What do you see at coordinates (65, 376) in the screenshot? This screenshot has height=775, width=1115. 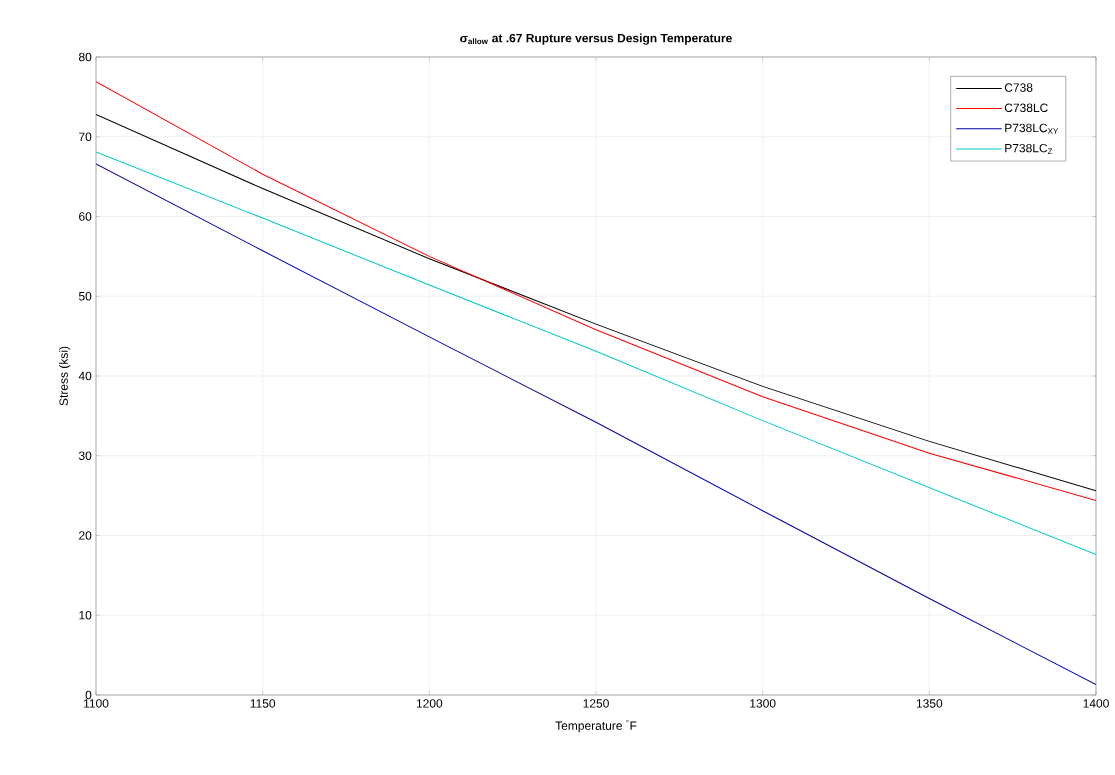 I see `y-axis-title: Stress (ksi)` at bounding box center [65, 376].